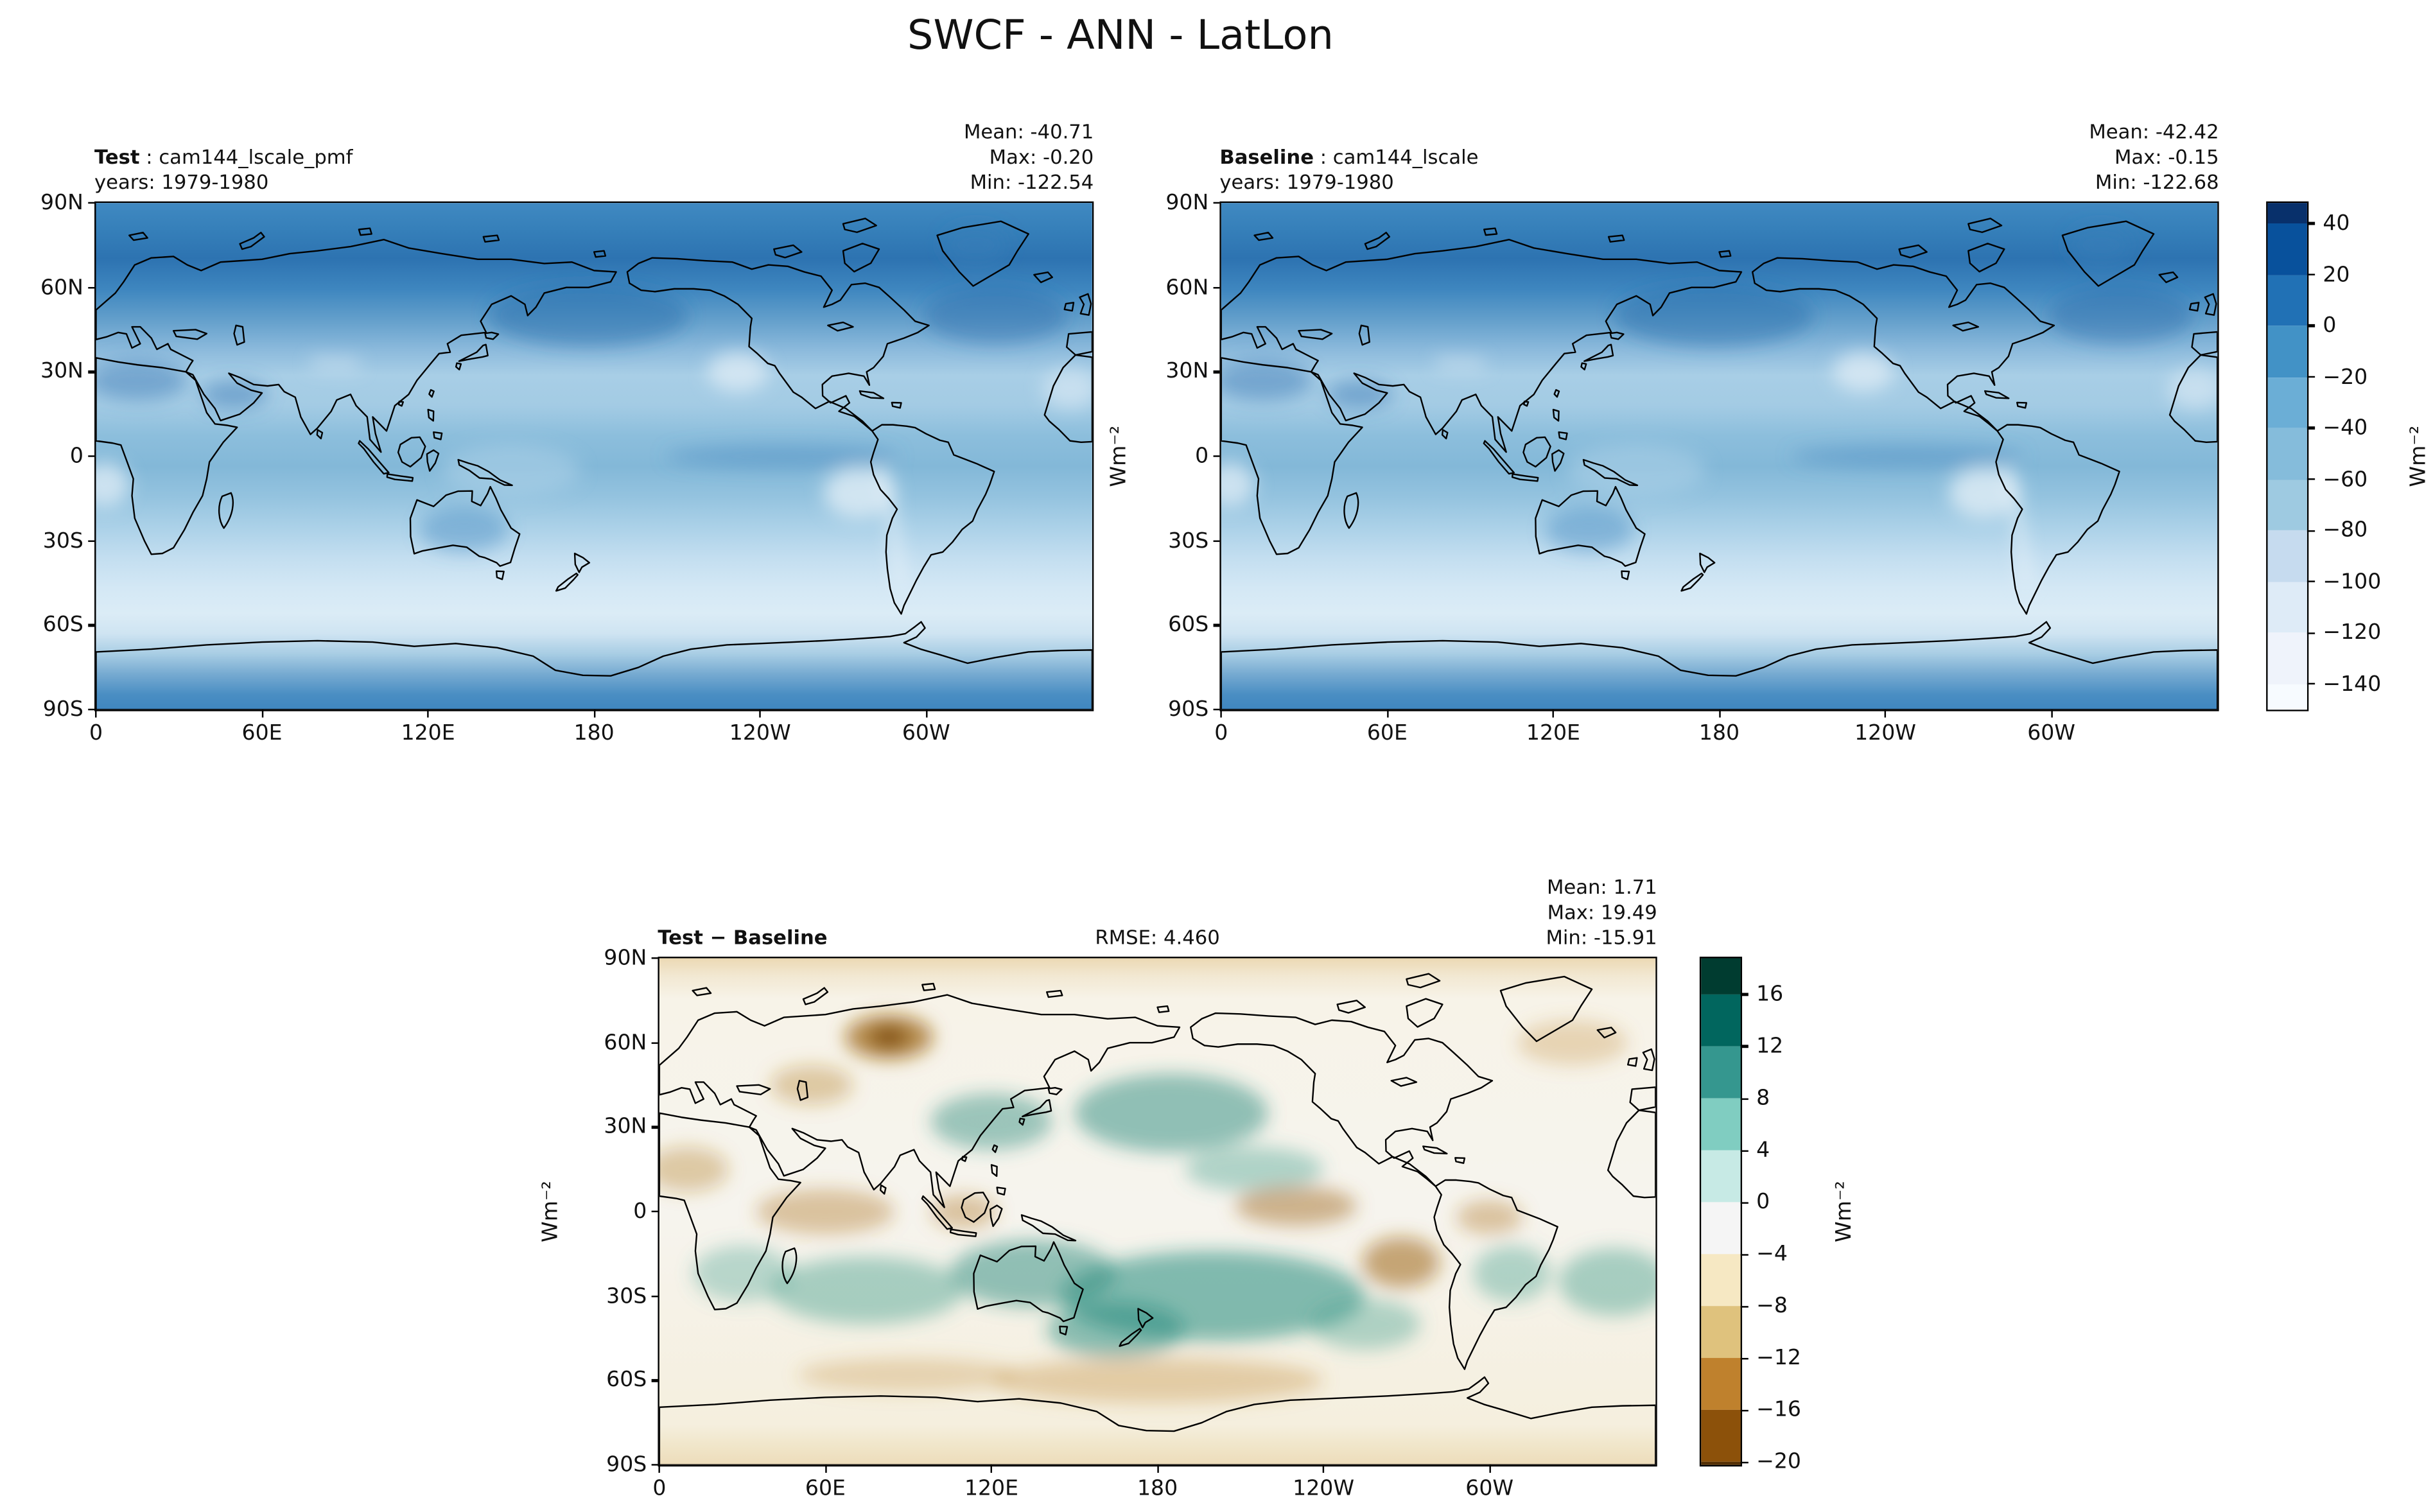 The image size is (2433, 1512). What do you see at coordinates (2344, 684) in the screenshot?
I see `colorbar-tick: −140` at bounding box center [2344, 684].